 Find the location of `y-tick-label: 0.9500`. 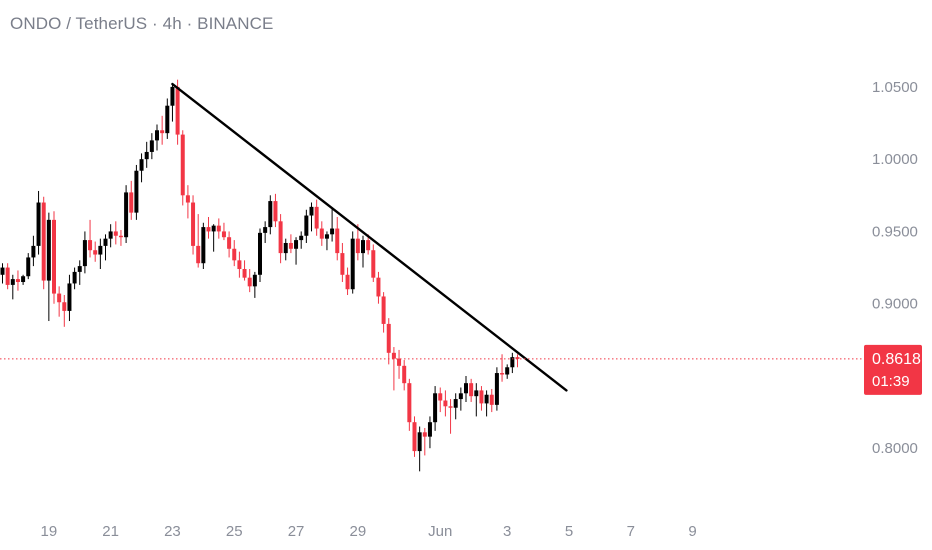

y-tick-label: 0.9500 is located at coordinates (895, 231).